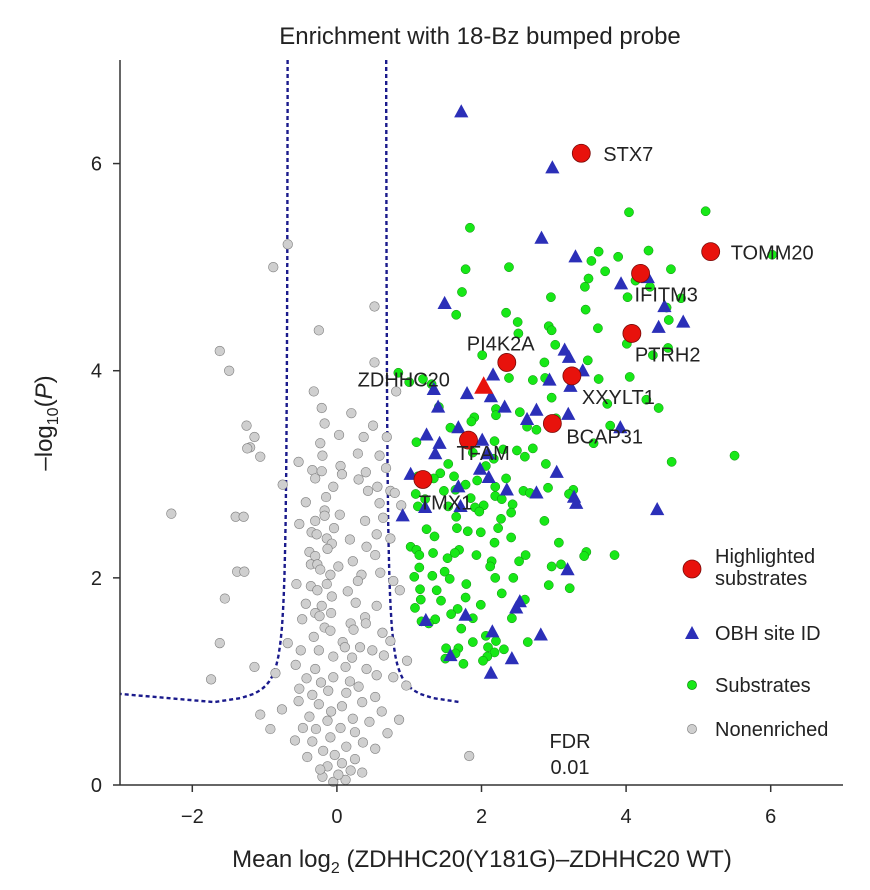  I want to click on x-axis-ticks: −2 0 2 4 6, so click(478, 806).